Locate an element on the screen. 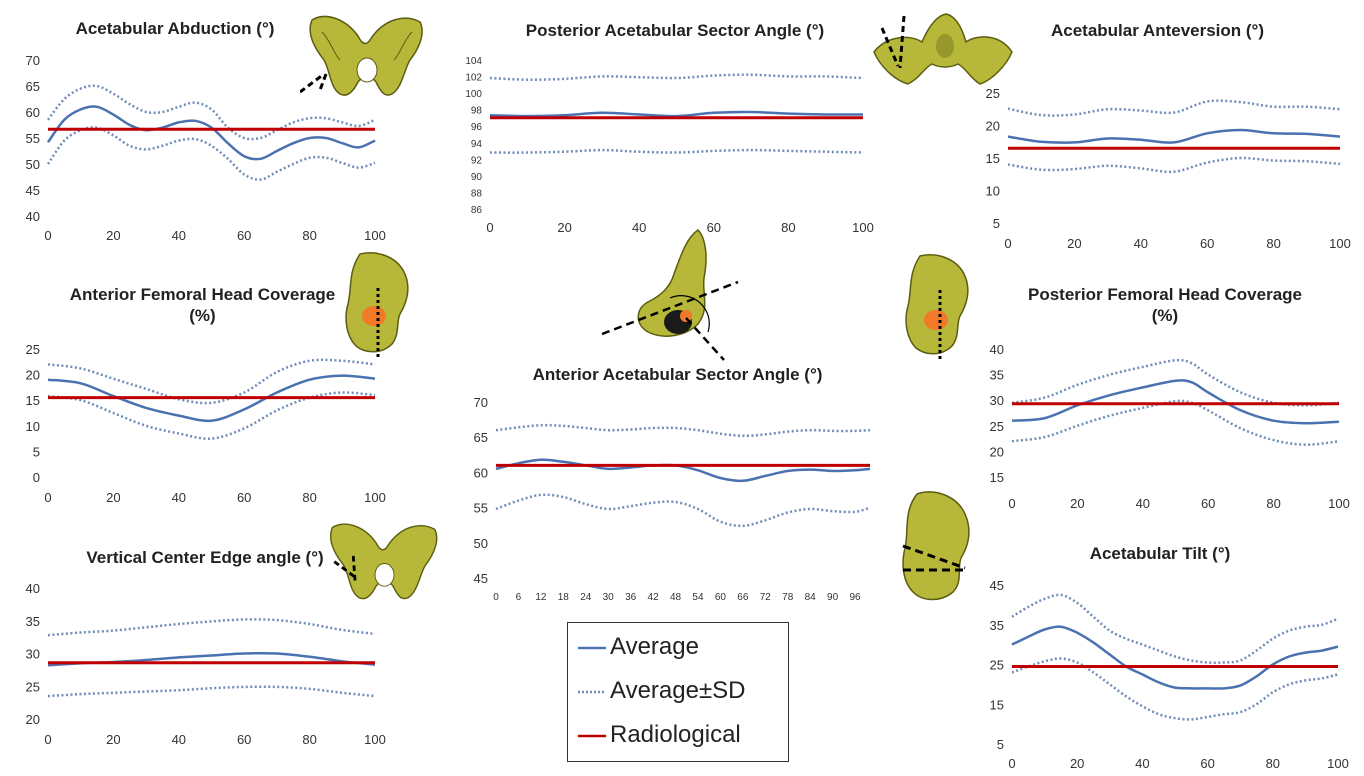  legend-label: Average is located at coordinates (654, 646).